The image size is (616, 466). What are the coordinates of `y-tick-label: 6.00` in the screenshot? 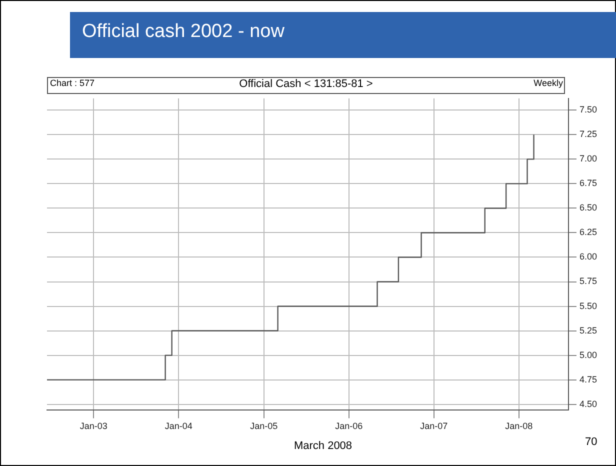 It's located at (588, 257).